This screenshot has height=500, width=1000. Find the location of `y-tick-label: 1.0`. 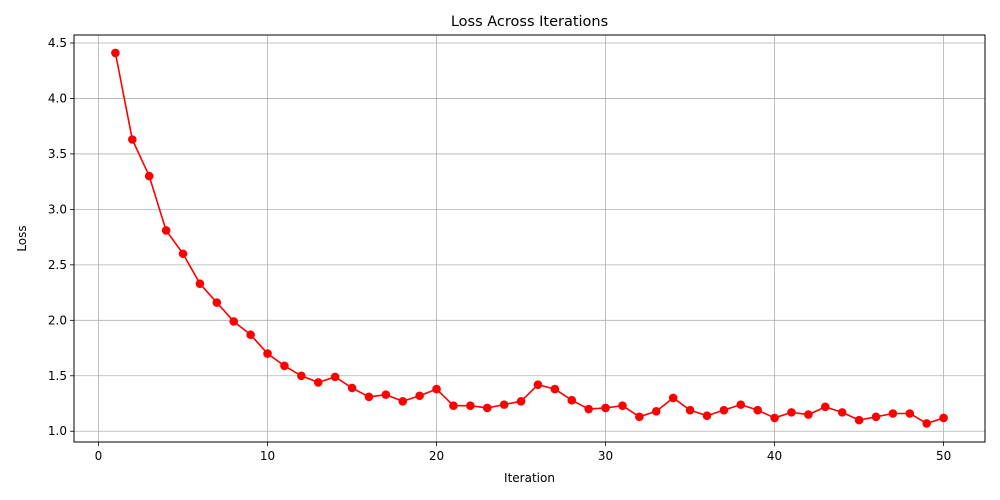

y-tick-label: 1.0 is located at coordinates (57, 431).